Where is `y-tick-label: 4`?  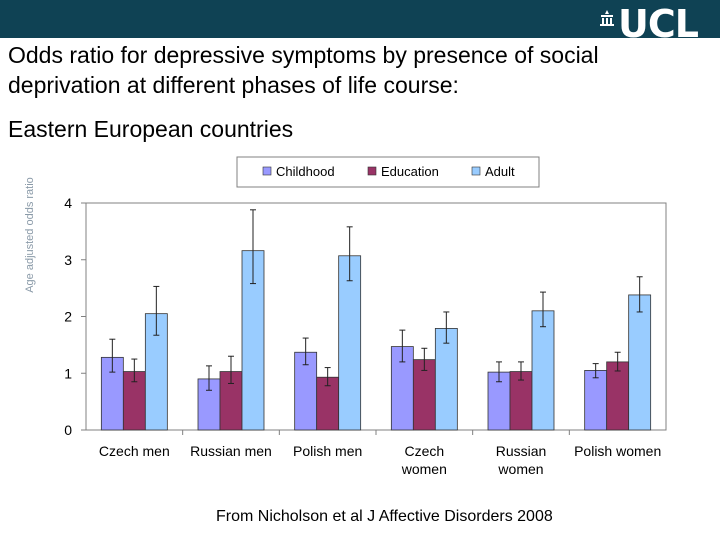 y-tick-label: 4 is located at coordinates (68, 203).